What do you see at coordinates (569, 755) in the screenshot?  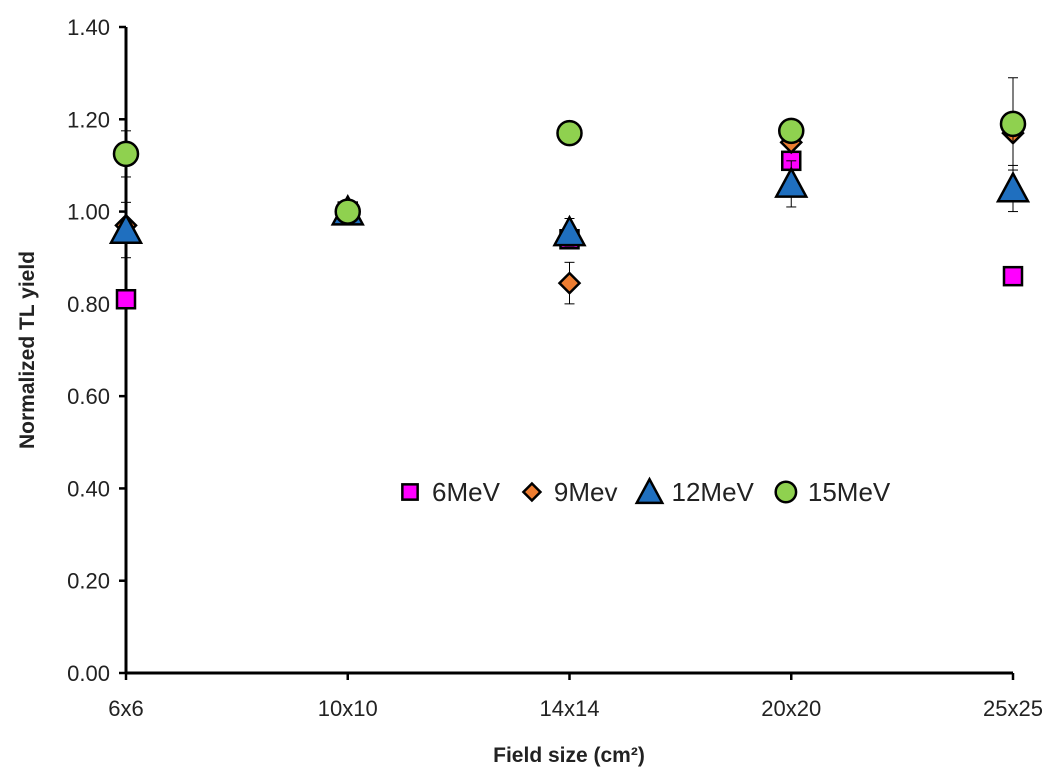 I see `x-axis-title: Field size (cm²)` at bounding box center [569, 755].